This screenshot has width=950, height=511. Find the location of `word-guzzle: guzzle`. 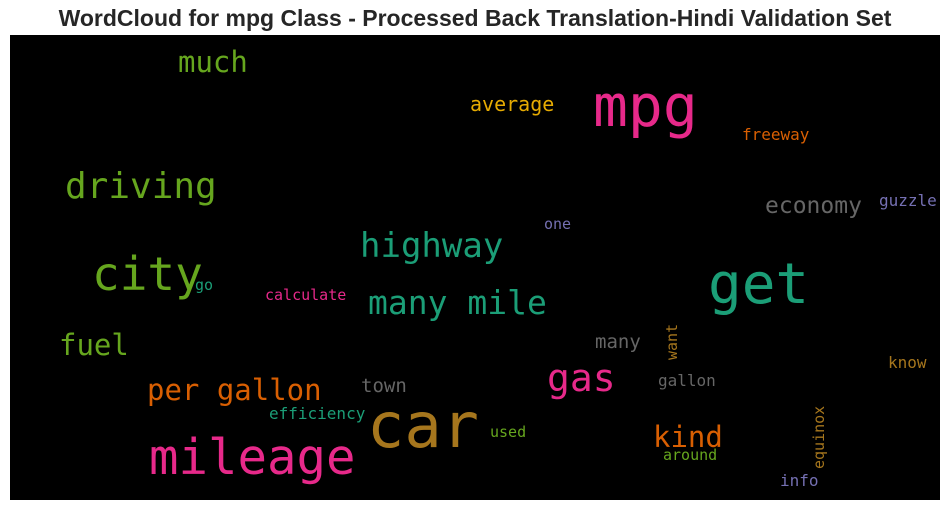

word-guzzle: guzzle is located at coordinates (908, 200).